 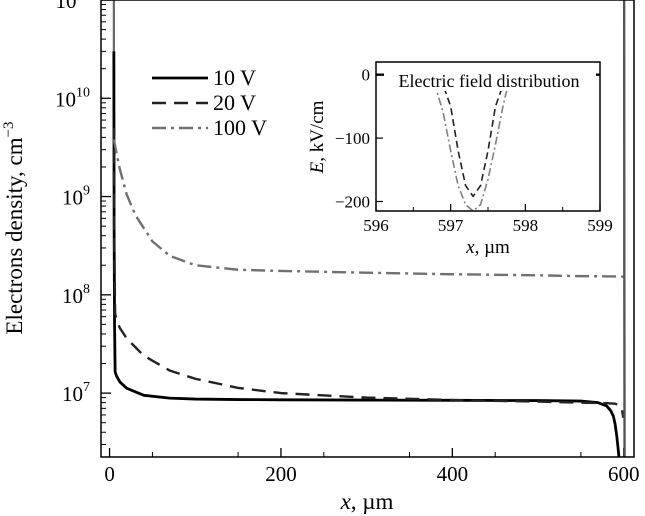 I want to click on x-tick-label-1: 200, so click(x=281, y=474).